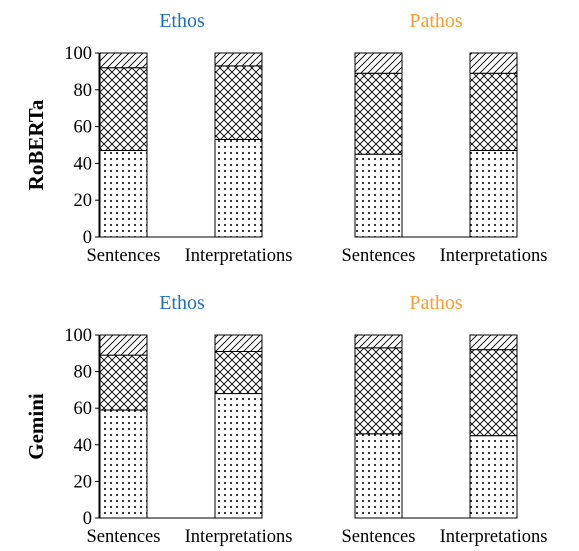 The width and height of the screenshot is (579, 551). What do you see at coordinates (36, 426) in the screenshot?
I see `row-label-gemini: Gemini` at bounding box center [36, 426].